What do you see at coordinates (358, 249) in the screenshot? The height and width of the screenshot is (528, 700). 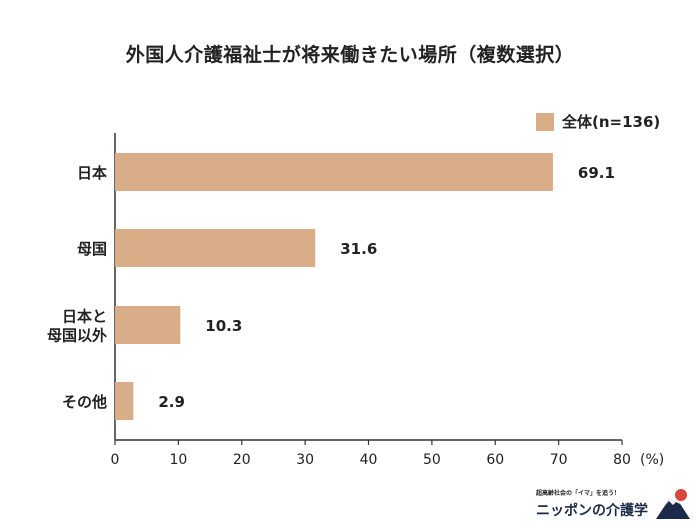 I see `data-label: 31.6` at bounding box center [358, 249].